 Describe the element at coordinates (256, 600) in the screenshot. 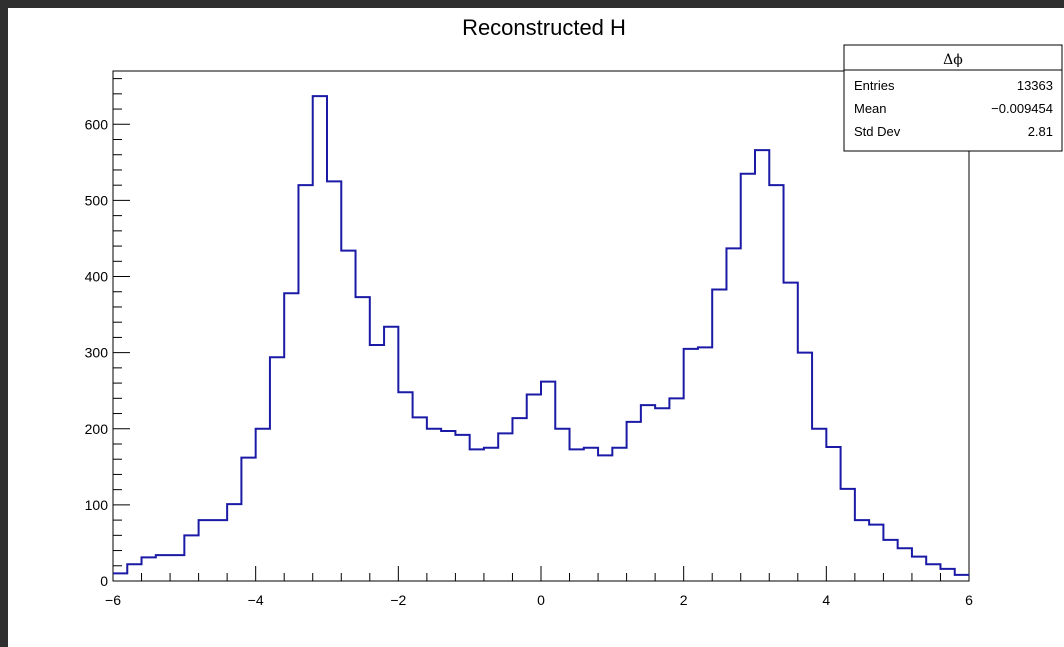

I see `x-tick-label: −4` at that location.